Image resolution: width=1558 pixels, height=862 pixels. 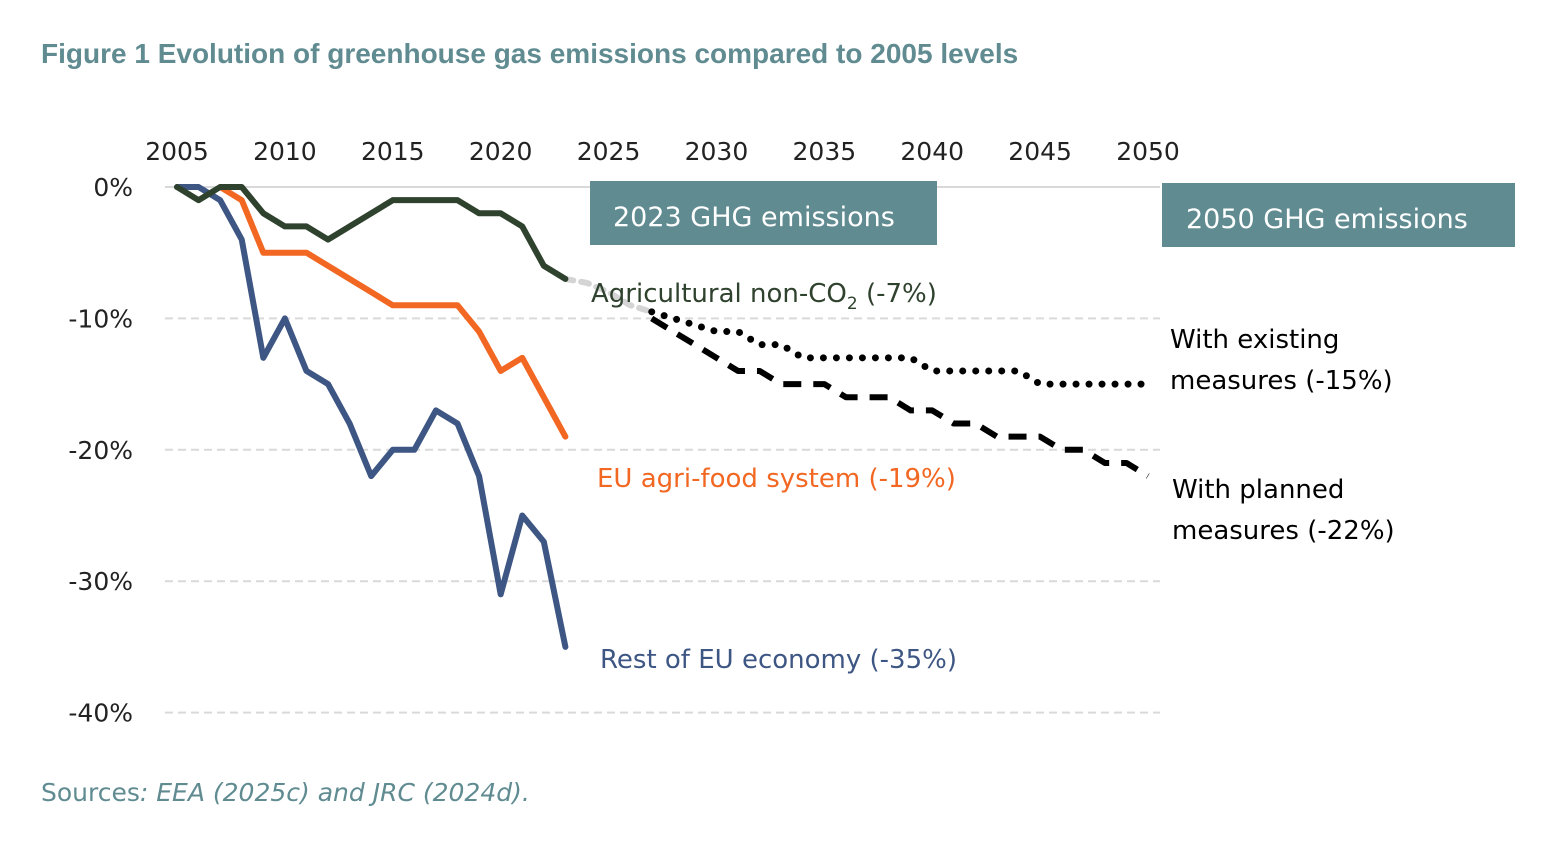 What do you see at coordinates (608, 295) in the screenshot?
I see `series-line-transition` at bounding box center [608, 295].